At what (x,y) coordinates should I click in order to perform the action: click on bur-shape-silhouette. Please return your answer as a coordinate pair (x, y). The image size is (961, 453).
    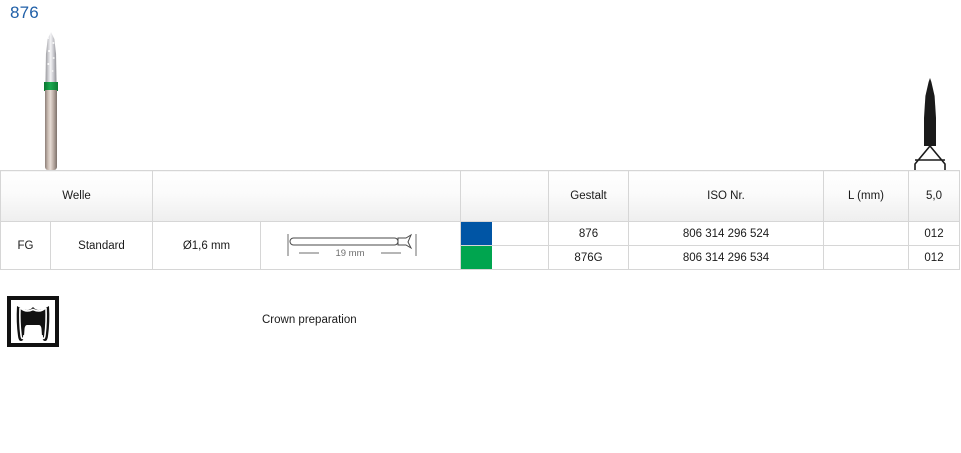
    Looking at the image, I should click on (930, 124).